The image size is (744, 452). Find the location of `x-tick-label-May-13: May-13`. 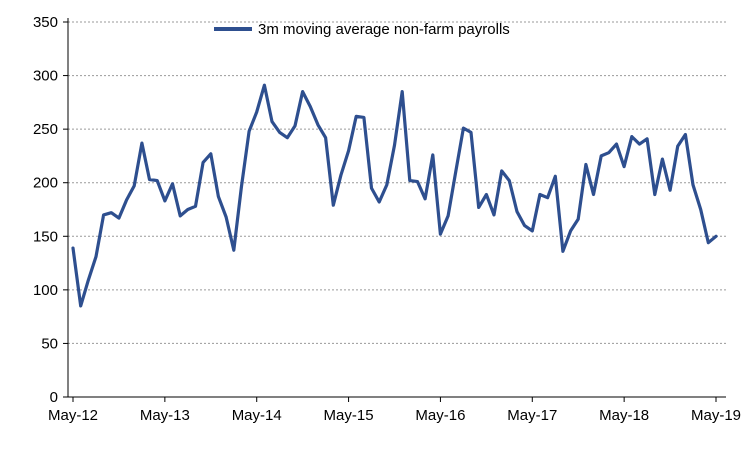

x-tick-label-May-13: May-13 is located at coordinates (165, 415).